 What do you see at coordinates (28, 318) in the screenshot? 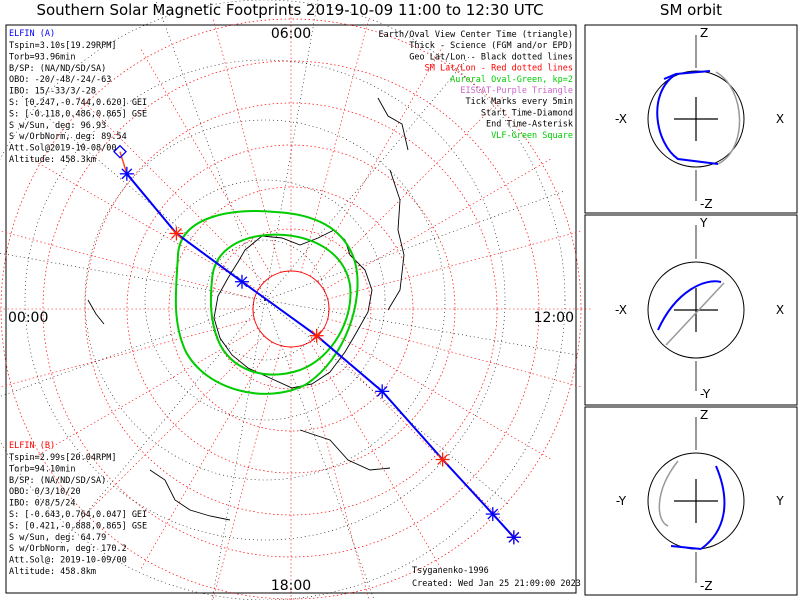
I see `lt-label-left: 00:00` at bounding box center [28, 318].